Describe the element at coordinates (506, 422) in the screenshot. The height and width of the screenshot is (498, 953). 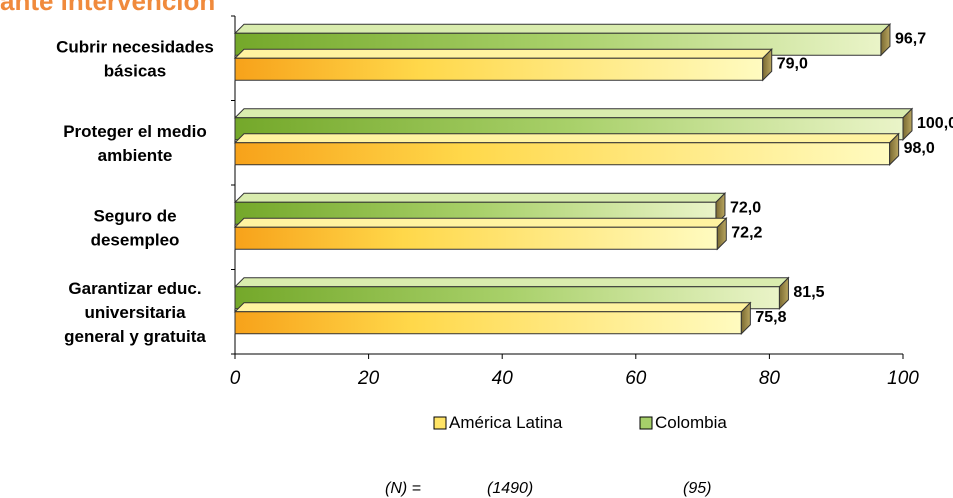
I see `legend-label: América Latina` at that location.